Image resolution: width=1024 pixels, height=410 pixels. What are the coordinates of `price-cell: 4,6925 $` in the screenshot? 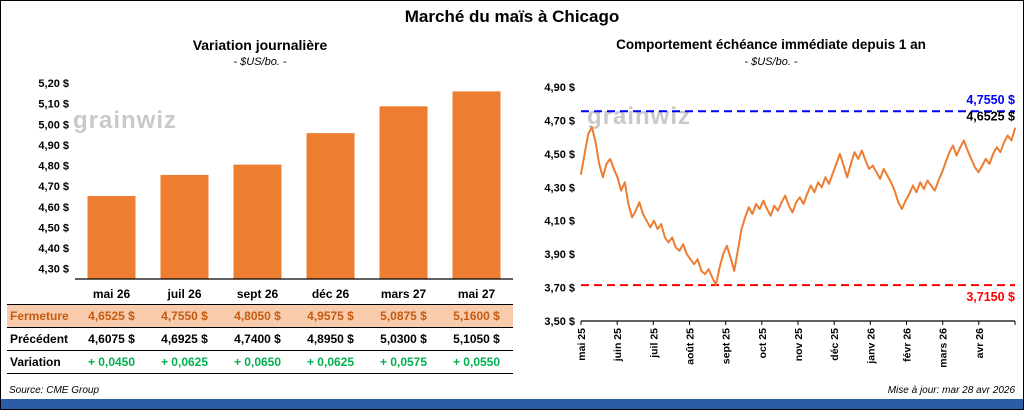 It's located at (184, 339).